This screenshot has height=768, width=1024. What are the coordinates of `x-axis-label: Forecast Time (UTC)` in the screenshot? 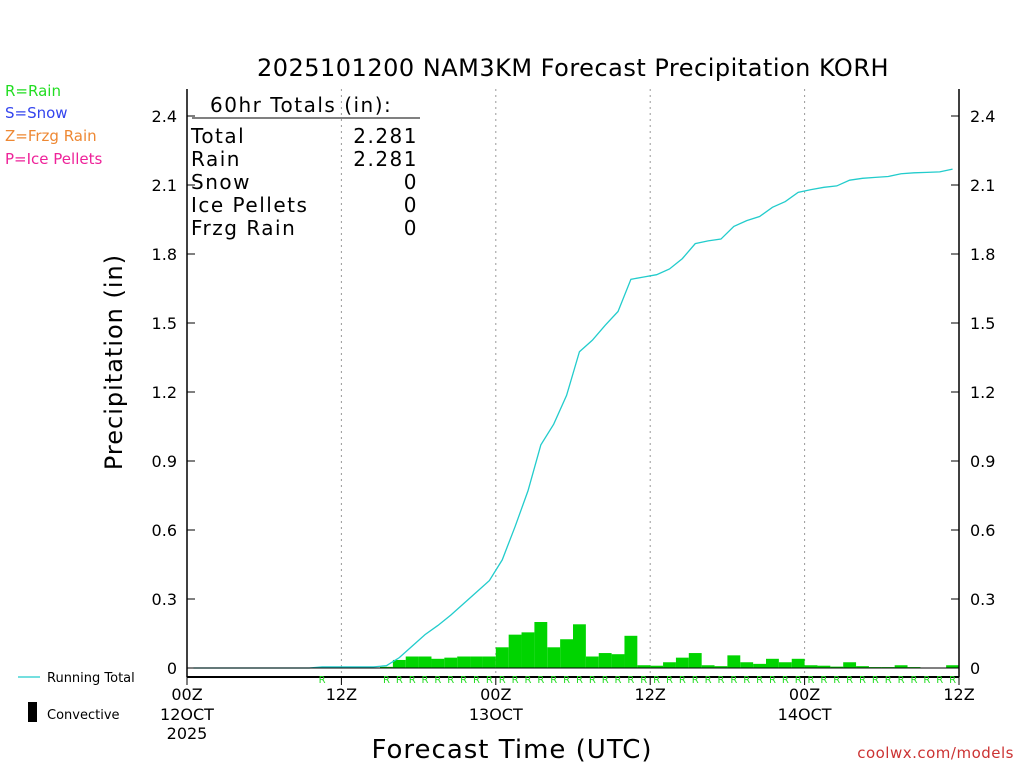 It's located at (511, 750).